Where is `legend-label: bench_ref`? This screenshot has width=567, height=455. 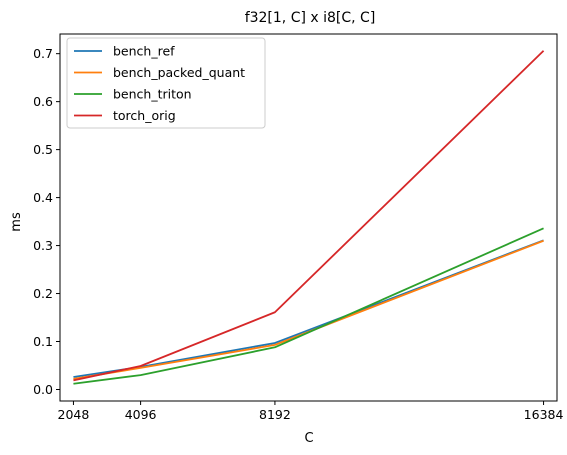
legend-label: bench_ref is located at coordinates (144, 51).